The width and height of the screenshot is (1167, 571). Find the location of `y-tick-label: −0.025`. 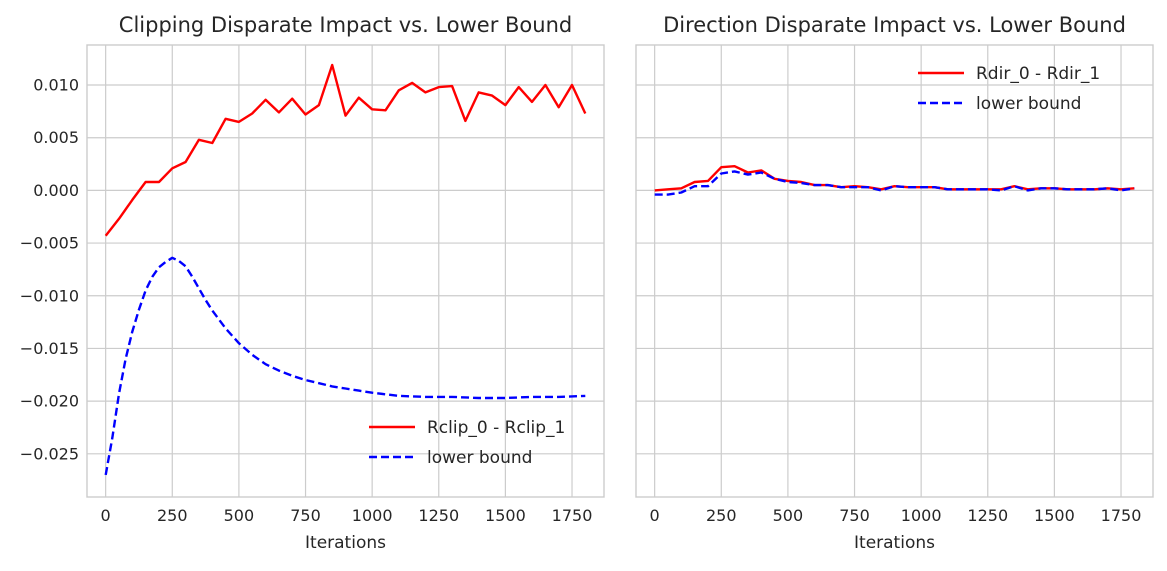

y-tick-label: −0.025 is located at coordinates (49, 453).